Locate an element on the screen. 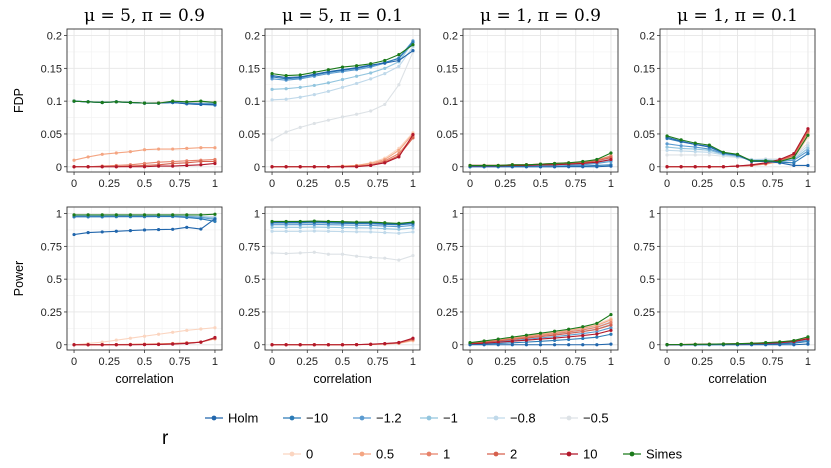 This screenshot has width=831, height=468. panel-power-mu1-pi09: 0 0.25 0.5 0.75 1 0 0.25 0.5 0.75 1 correlation is located at coordinates (528, 296).